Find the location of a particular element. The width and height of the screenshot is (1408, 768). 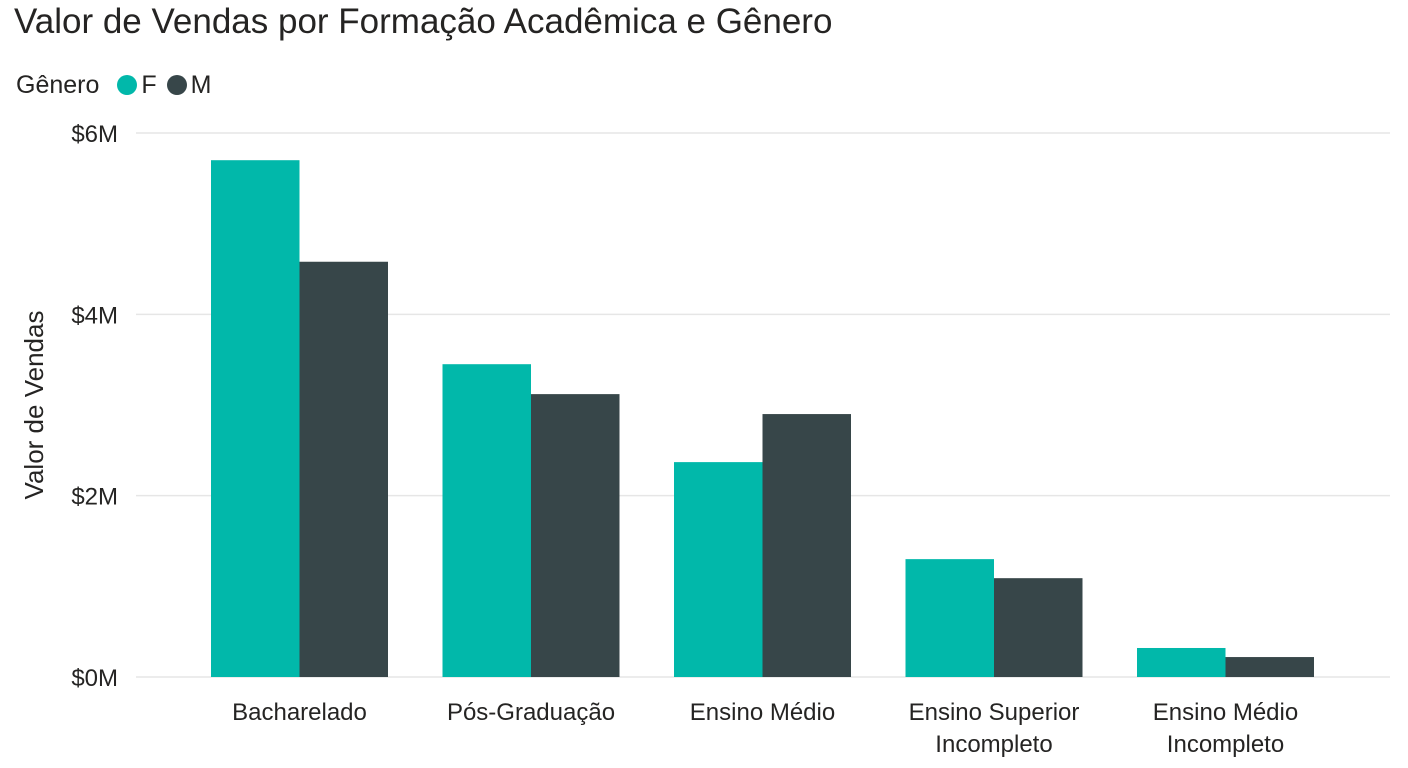

y-tick-label: $2M is located at coordinates (94, 497).